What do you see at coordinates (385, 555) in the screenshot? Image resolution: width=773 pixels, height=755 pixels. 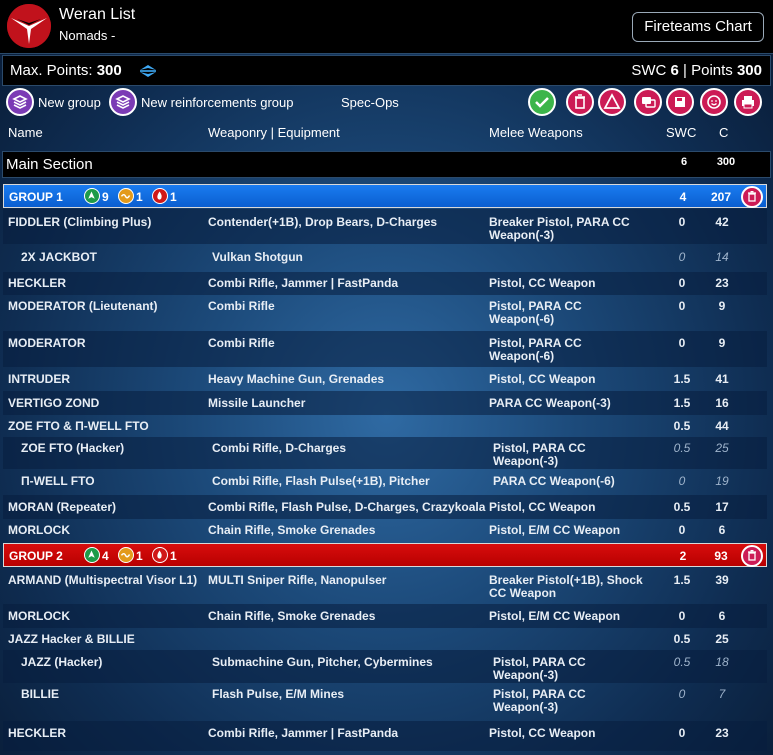 I see `group-2-bar: GROUP 2 4 1 1 2 93` at bounding box center [385, 555].